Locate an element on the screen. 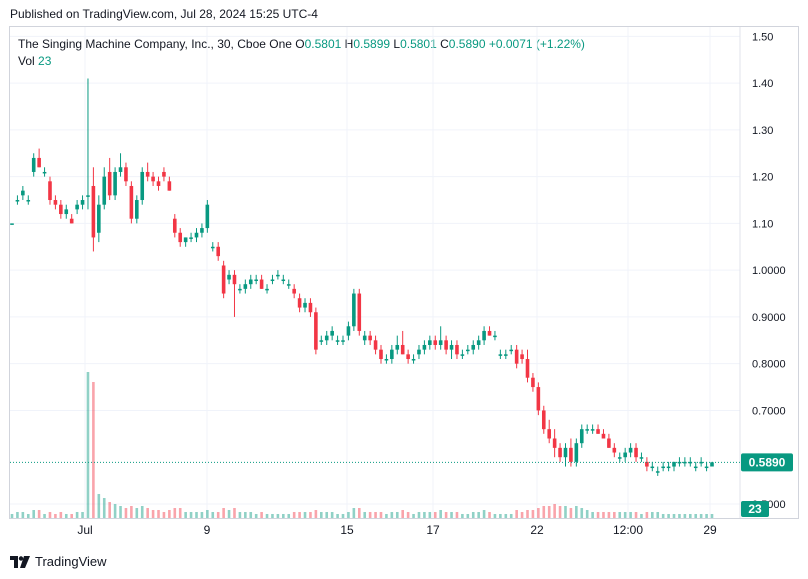  low-value: 0.5801 is located at coordinates (418, 44).